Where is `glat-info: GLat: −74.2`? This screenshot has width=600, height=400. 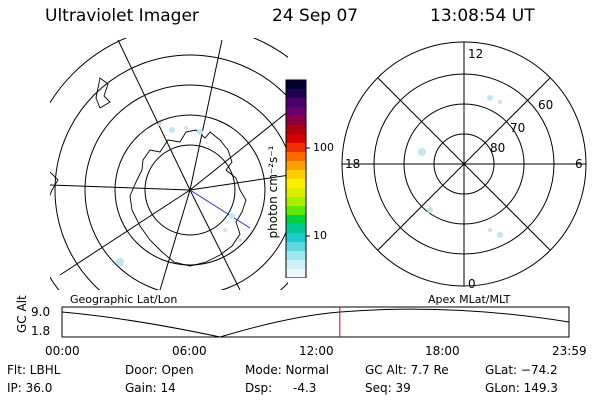
glat-info: GLat: −74.2 is located at coordinates (521, 370).